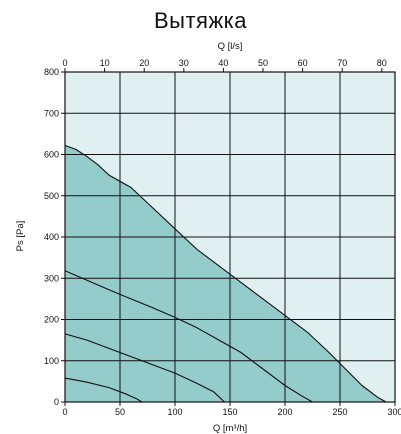  Describe the element at coordinates (382, 63) in the screenshot. I see `x-tick-label-top: 80` at that location.